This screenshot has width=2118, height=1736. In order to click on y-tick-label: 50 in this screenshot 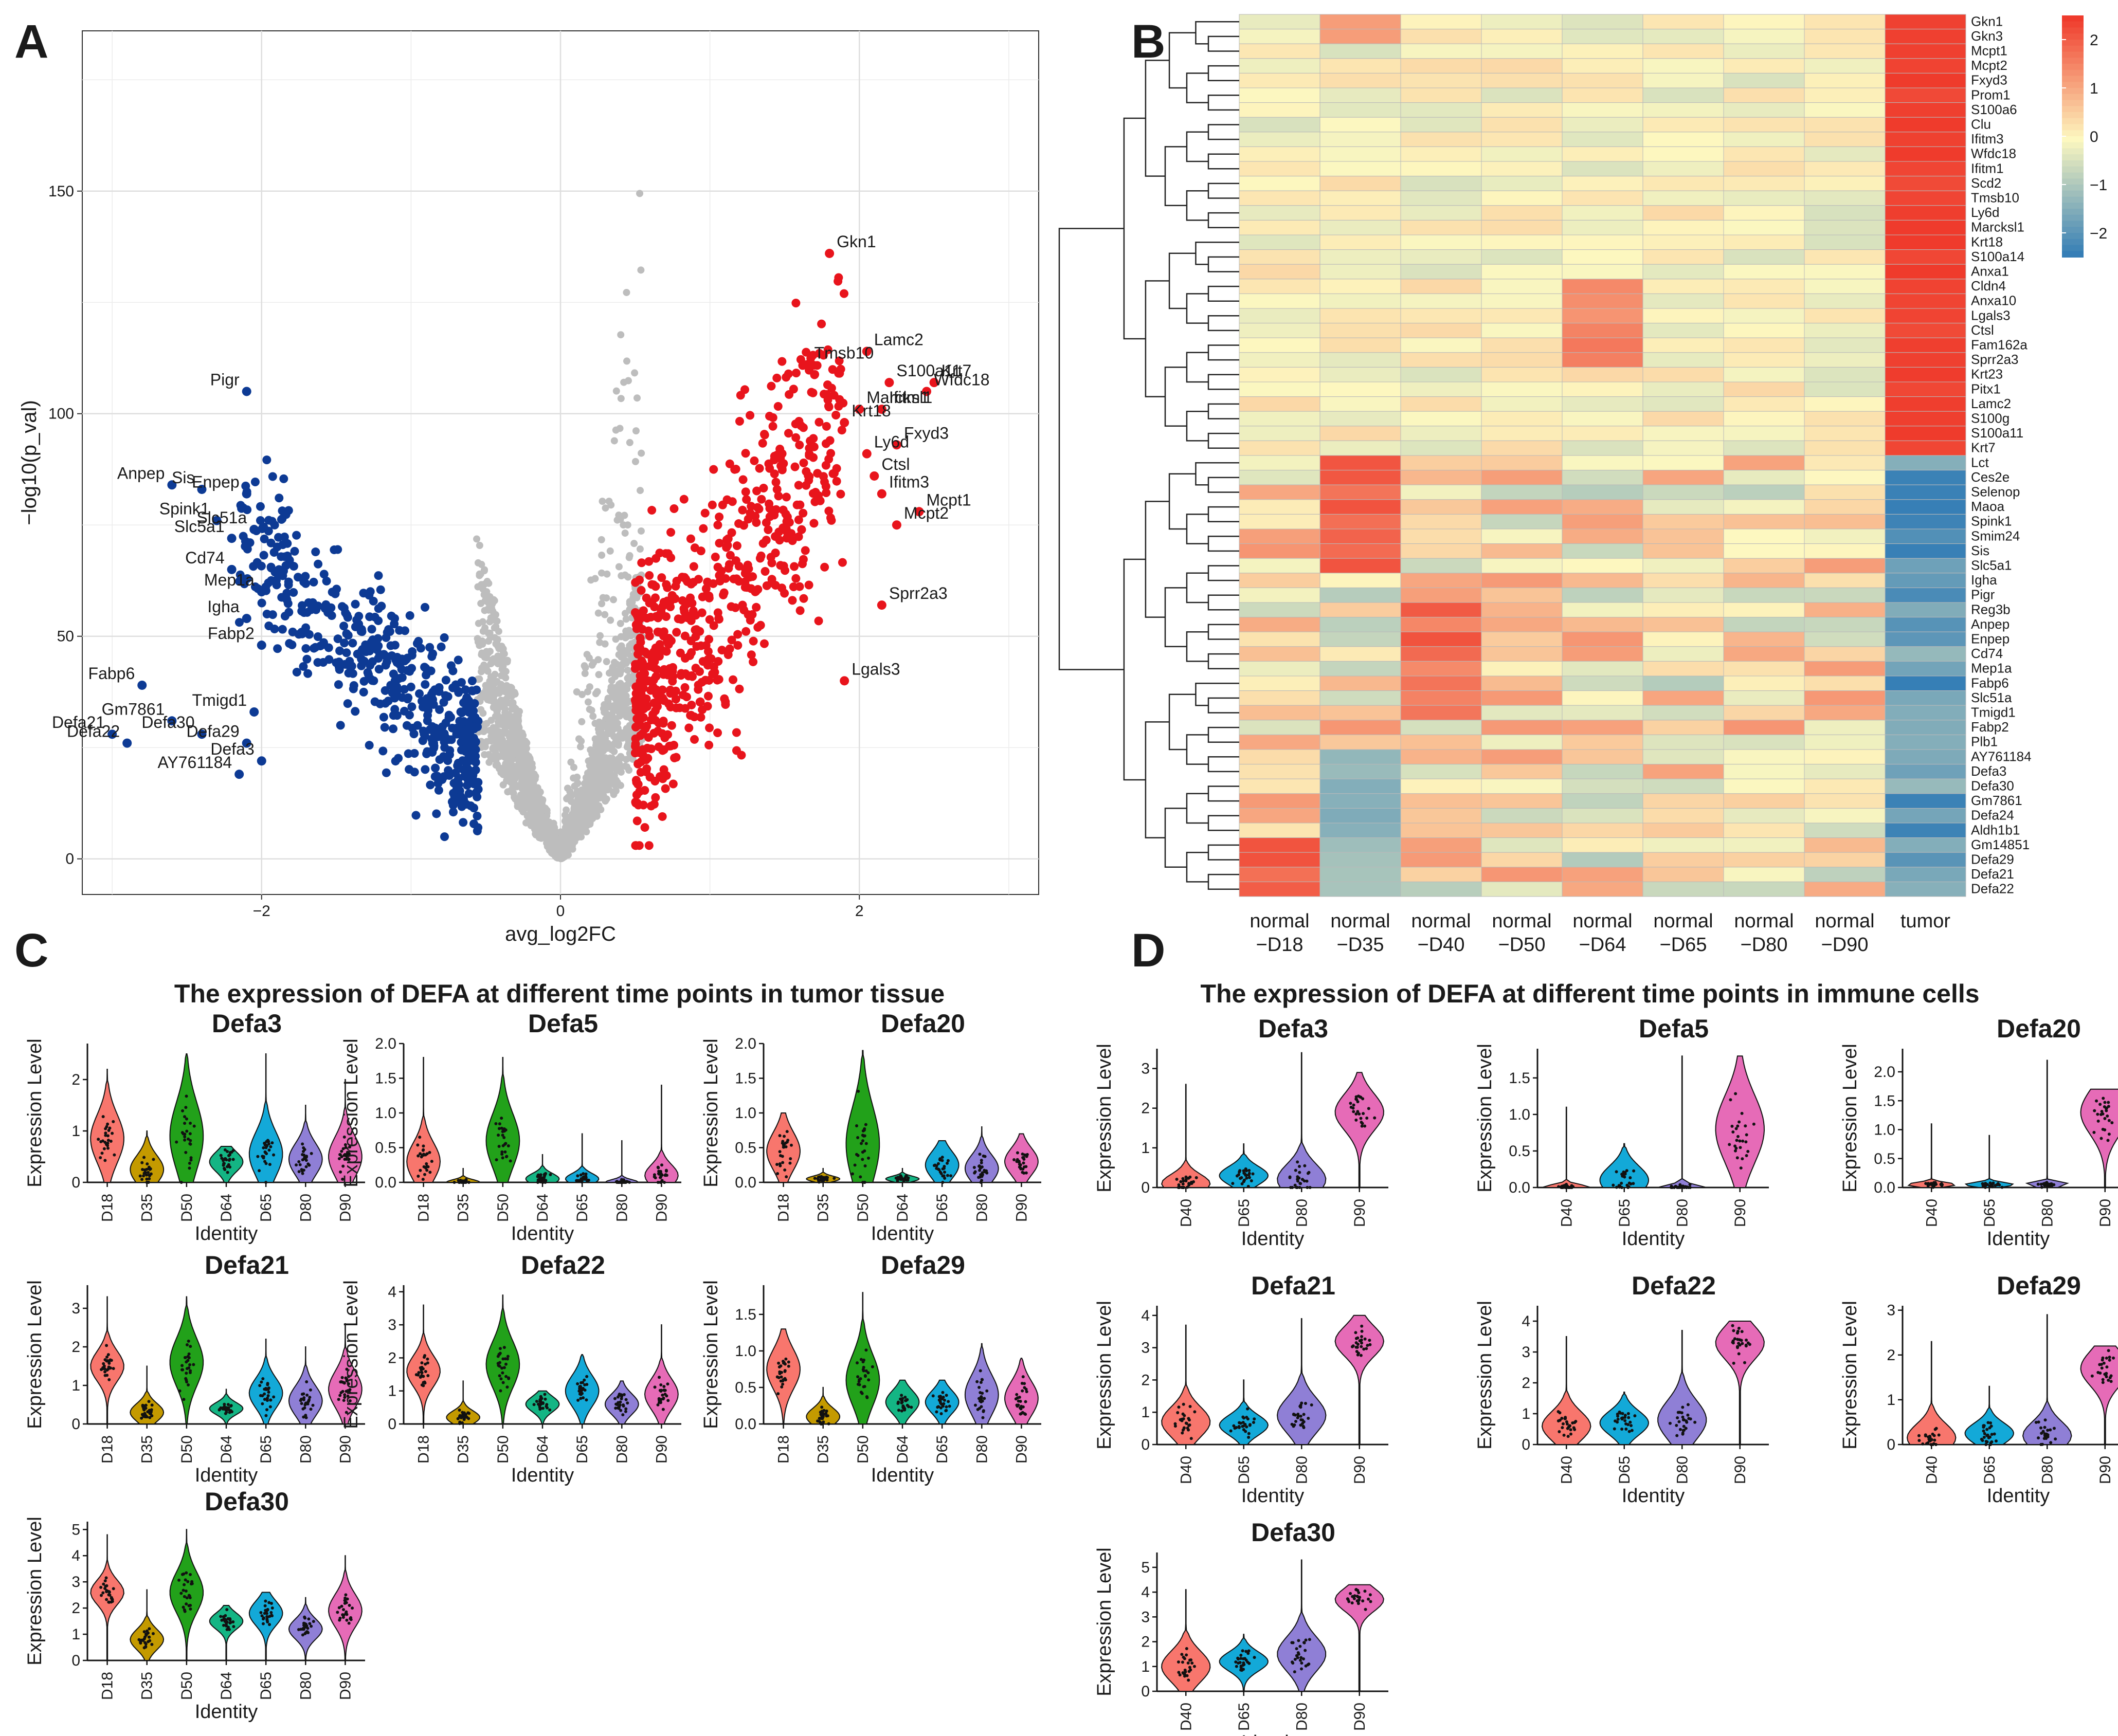, I will do `click(65, 636)`.